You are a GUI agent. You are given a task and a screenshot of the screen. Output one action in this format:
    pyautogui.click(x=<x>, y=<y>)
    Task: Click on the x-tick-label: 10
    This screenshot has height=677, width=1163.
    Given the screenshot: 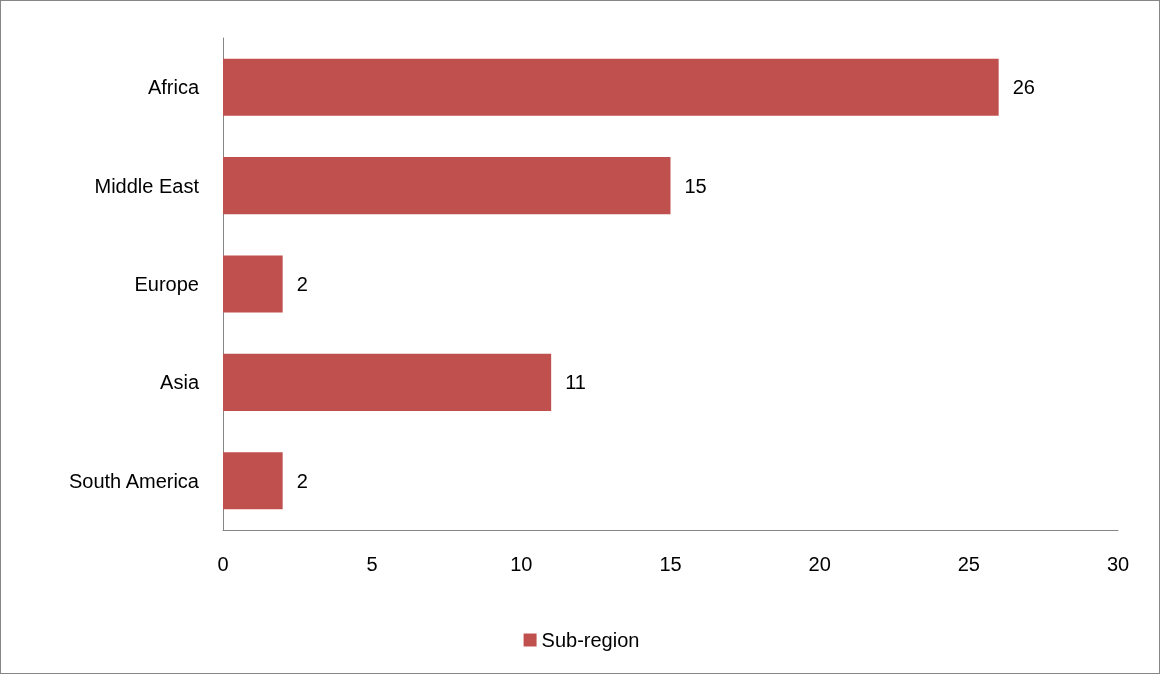 What is the action you would take?
    pyautogui.click(x=521, y=564)
    